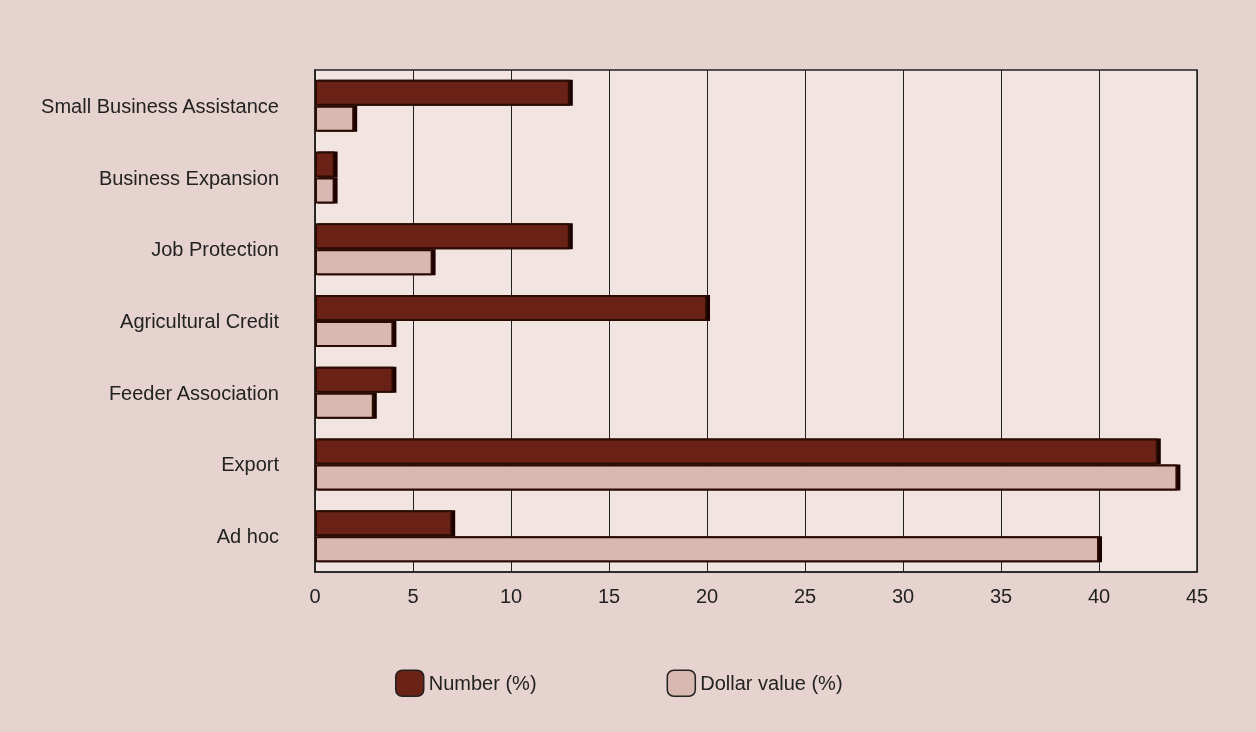 This screenshot has width=1256, height=732. What do you see at coordinates (805, 596) in the screenshot?
I see `x-tick-label: 25` at bounding box center [805, 596].